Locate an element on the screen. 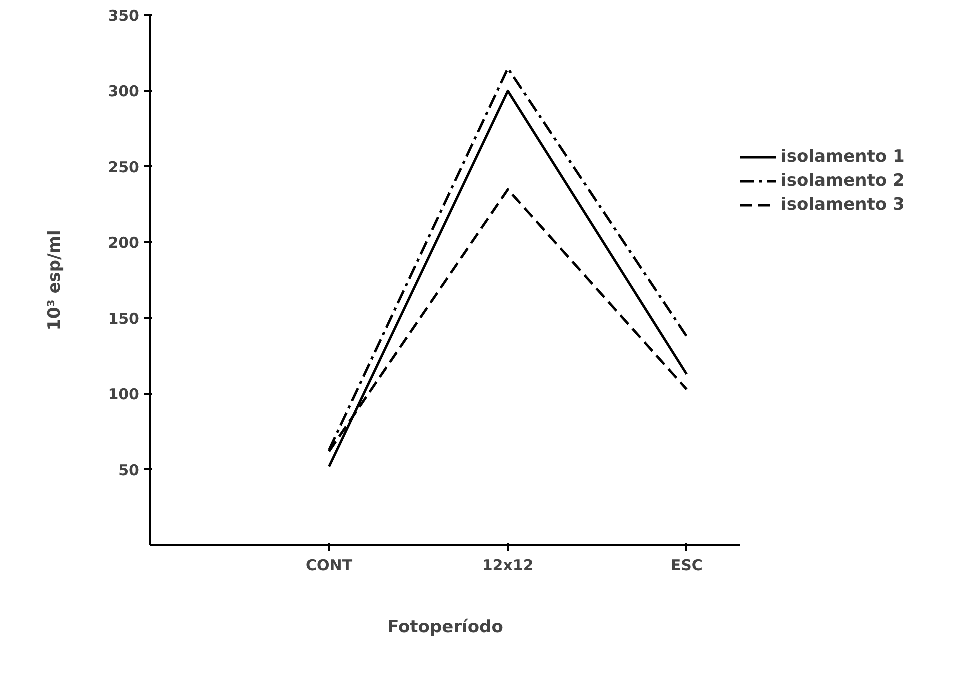 The width and height of the screenshot is (965, 691). legend-label: isolamento 1 is located at coordinates (843, 157).